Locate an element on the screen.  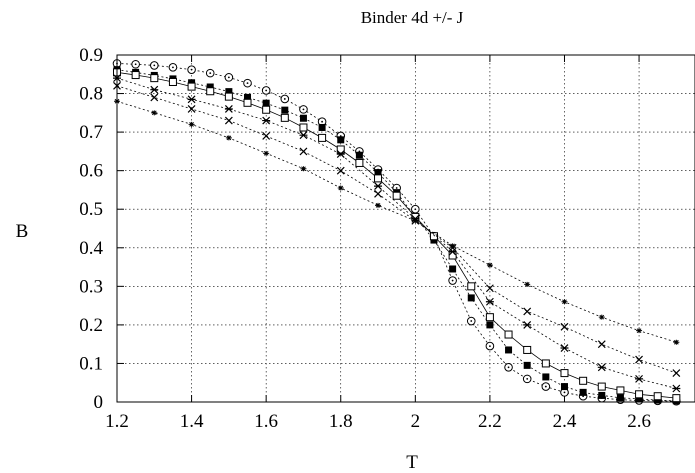
x-axis-title: T is located at coordinates (412, 462).